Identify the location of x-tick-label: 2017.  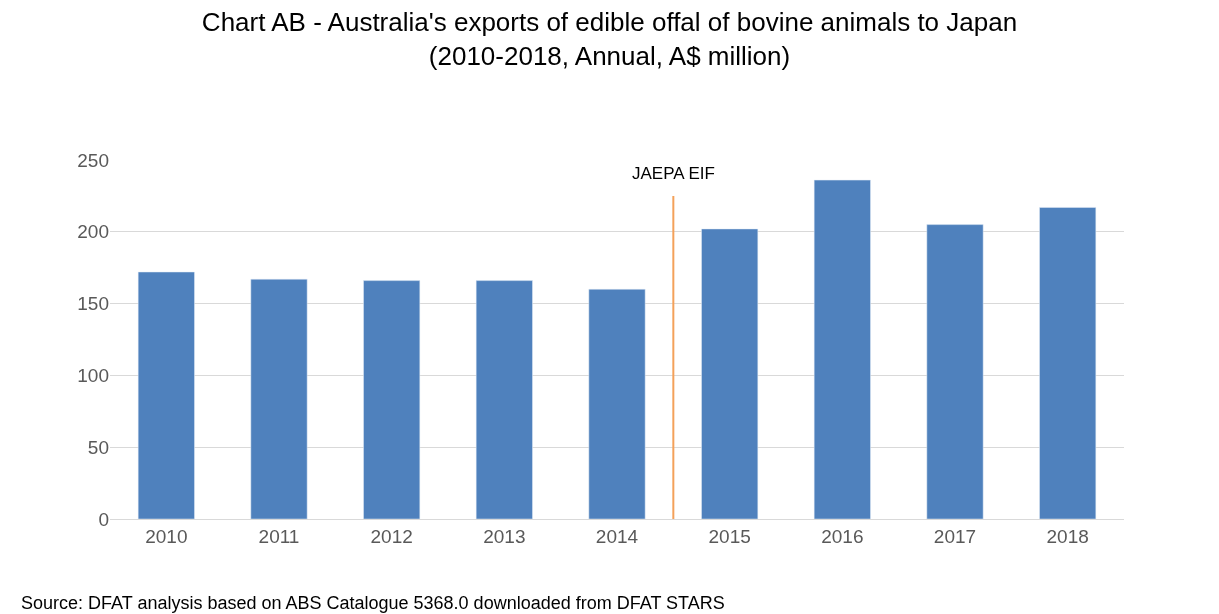
(955, 536).